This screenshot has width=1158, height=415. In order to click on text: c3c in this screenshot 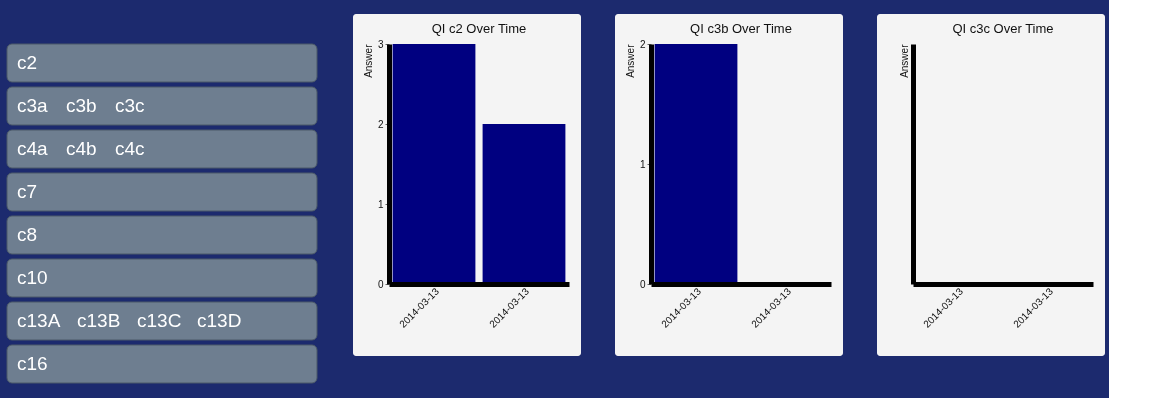, I will do `click(130, 105)`.